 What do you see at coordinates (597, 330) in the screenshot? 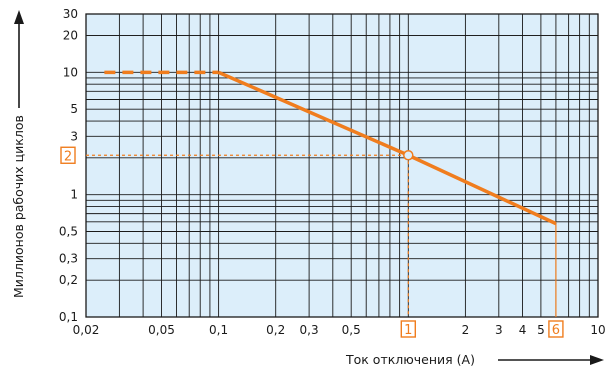
I see `x-tick-label: 10` at bounding box center [597, 330].